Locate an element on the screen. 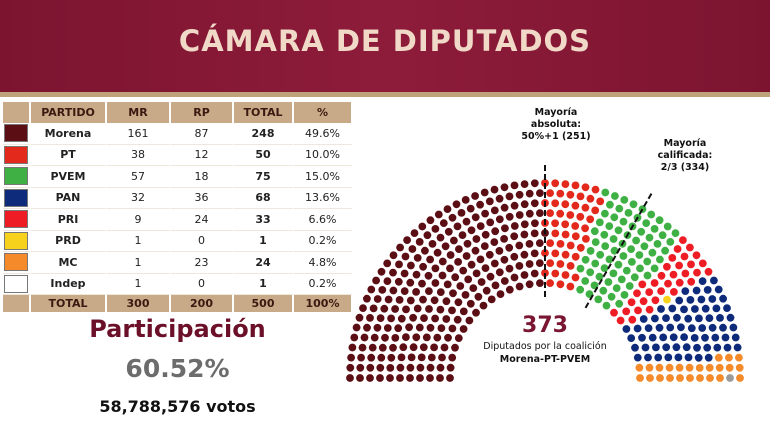 This screenshot has width=770, height=423. cell-total: 68 is located at coordinates (264, 198).